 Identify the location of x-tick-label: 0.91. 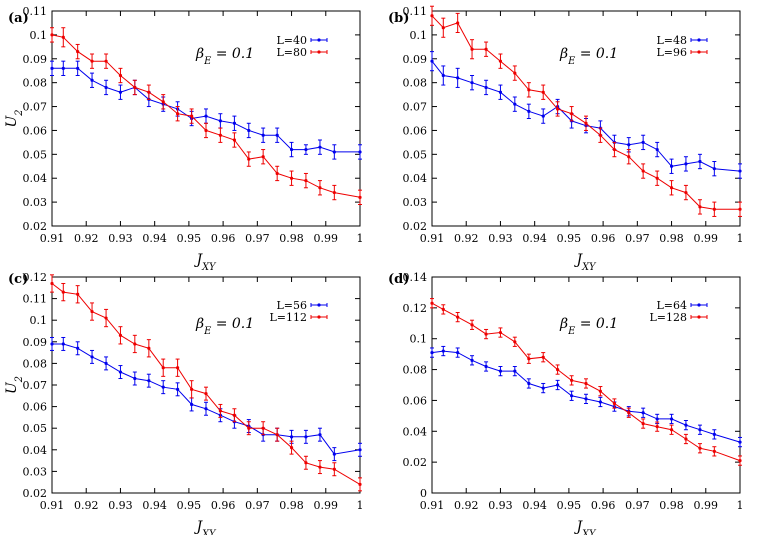
(52, 505).